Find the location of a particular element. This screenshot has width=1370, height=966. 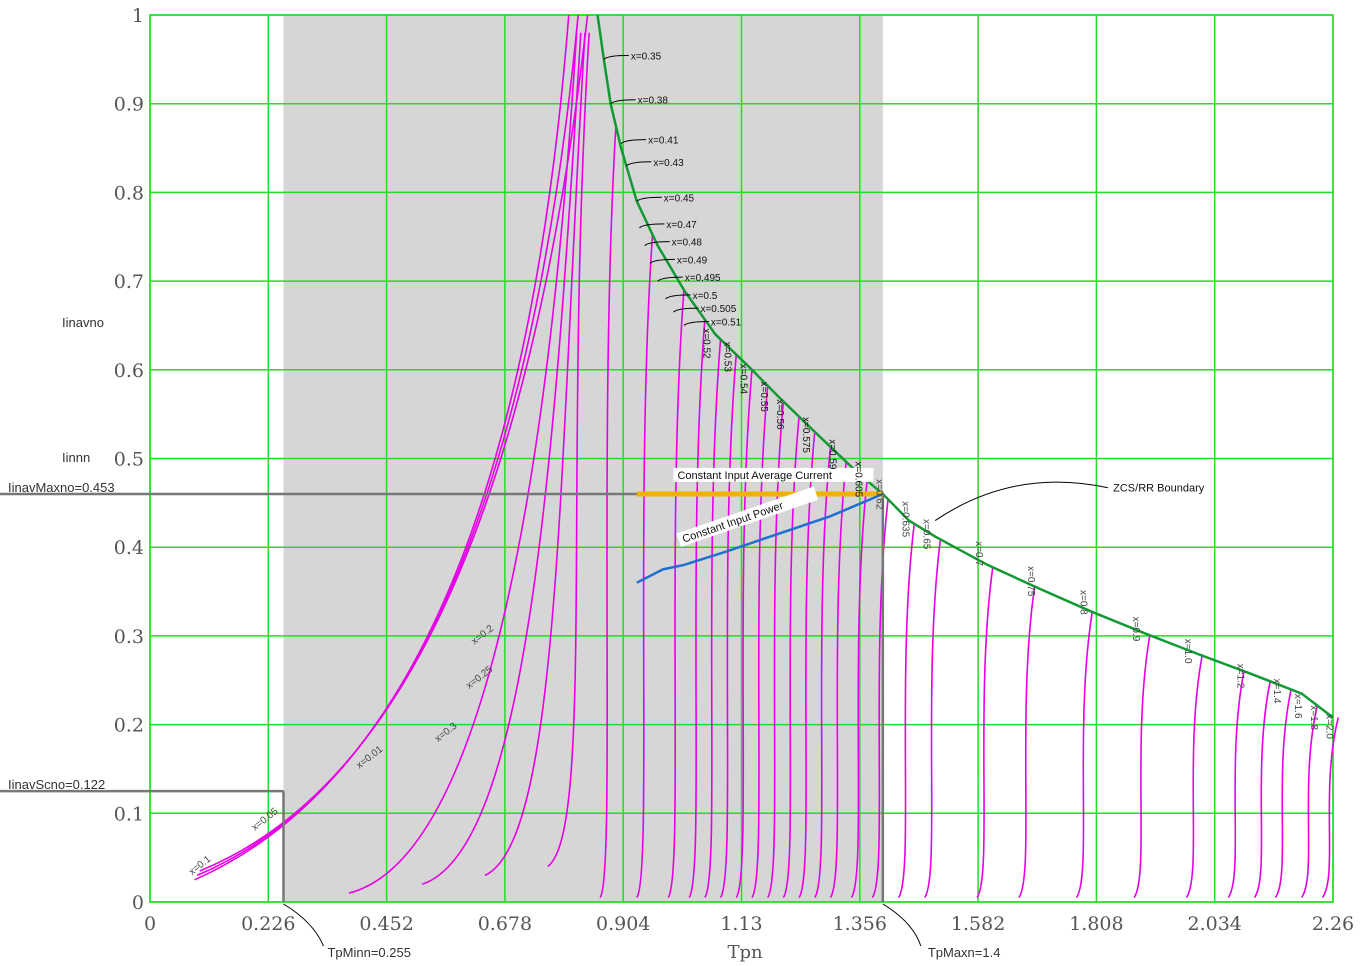

tp-min-leader is located at coordinates (303, 925).